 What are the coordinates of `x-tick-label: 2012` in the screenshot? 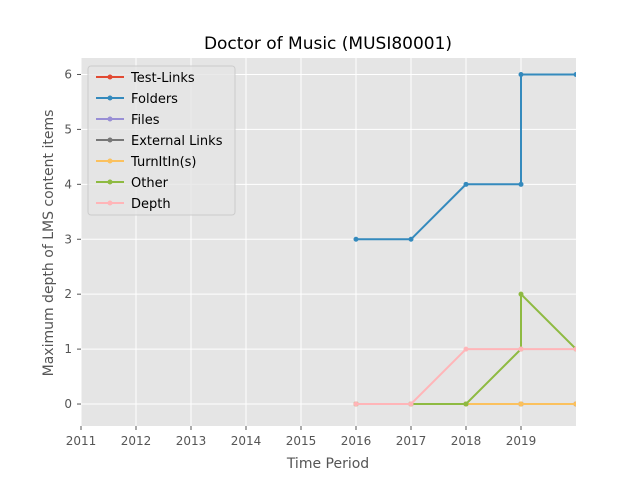 It's located at (136, 441).